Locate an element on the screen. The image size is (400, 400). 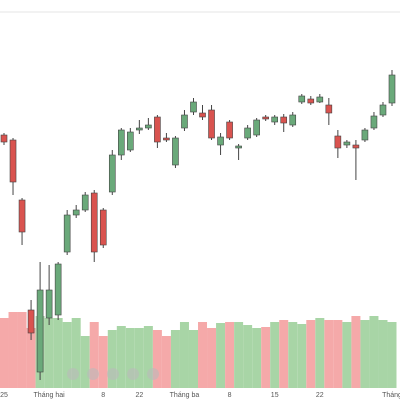
x-tick-label: Tháng ba is located at coordinates (185, 395).